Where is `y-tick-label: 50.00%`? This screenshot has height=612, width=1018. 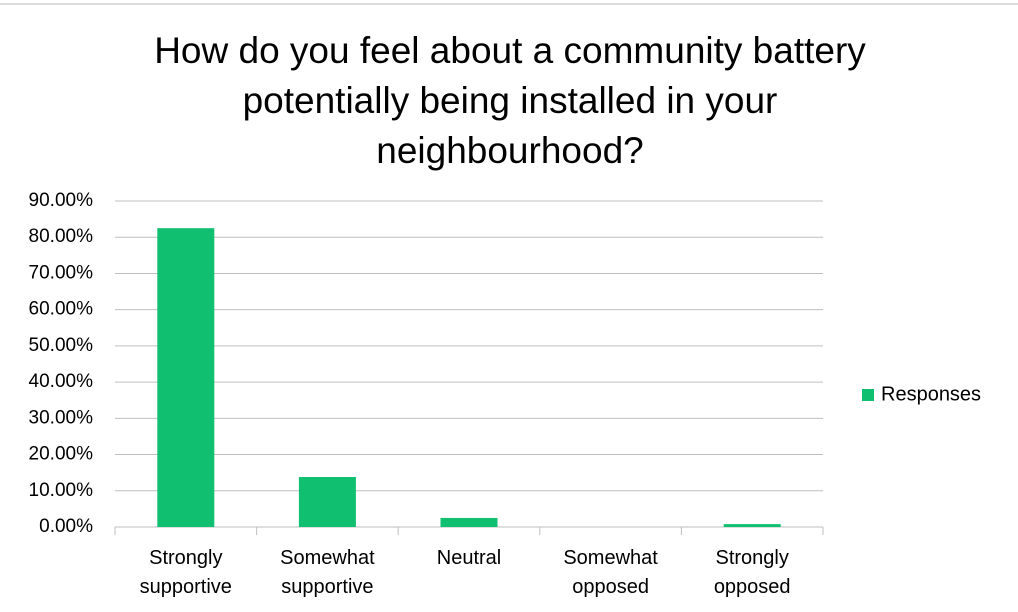 y-tick-label: 50.00% is located at coordinates (61, 345).